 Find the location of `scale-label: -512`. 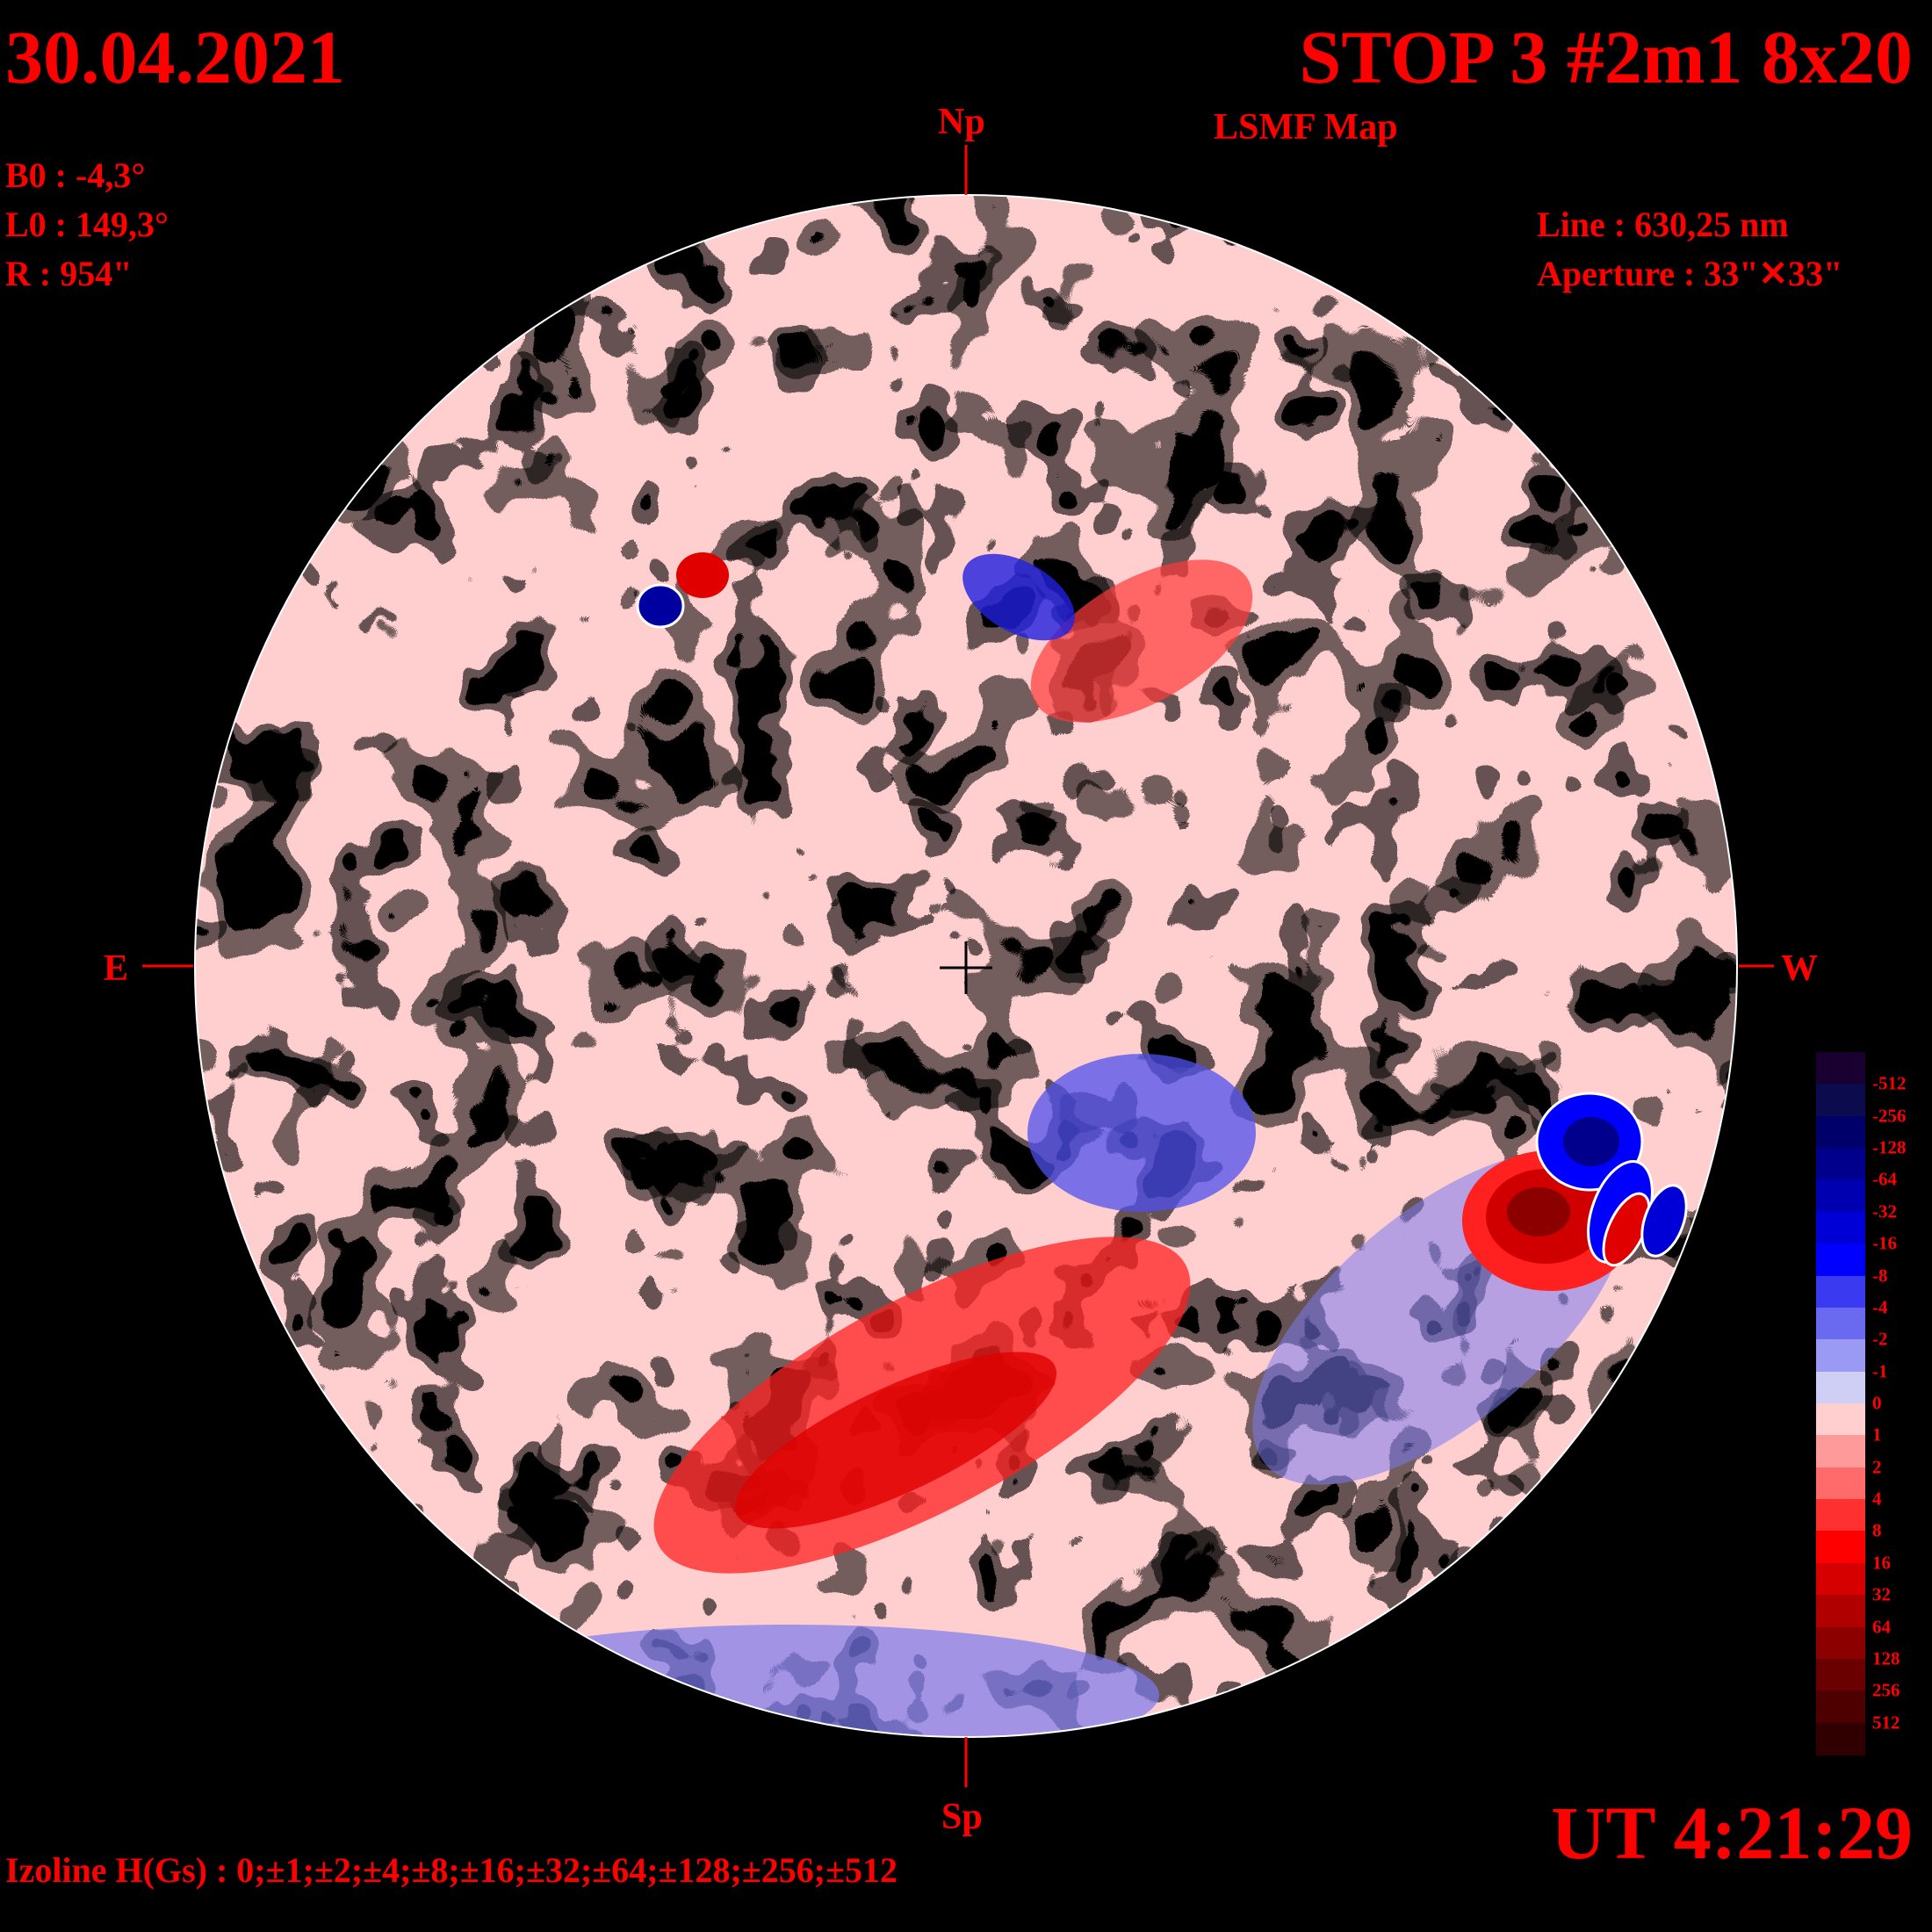

scale-label: -512 is located at coordinates (1890, 1083).